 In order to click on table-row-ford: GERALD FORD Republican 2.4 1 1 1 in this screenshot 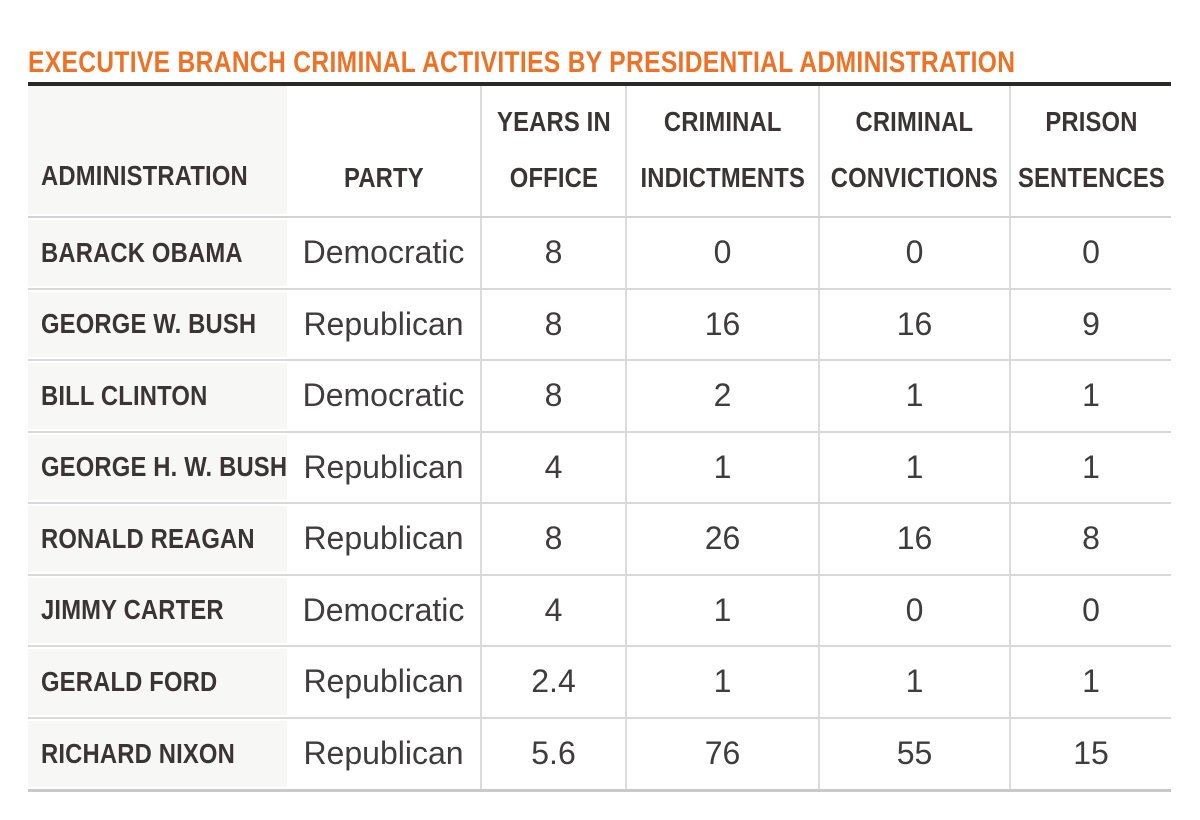, I will do `click(599, 683)`.